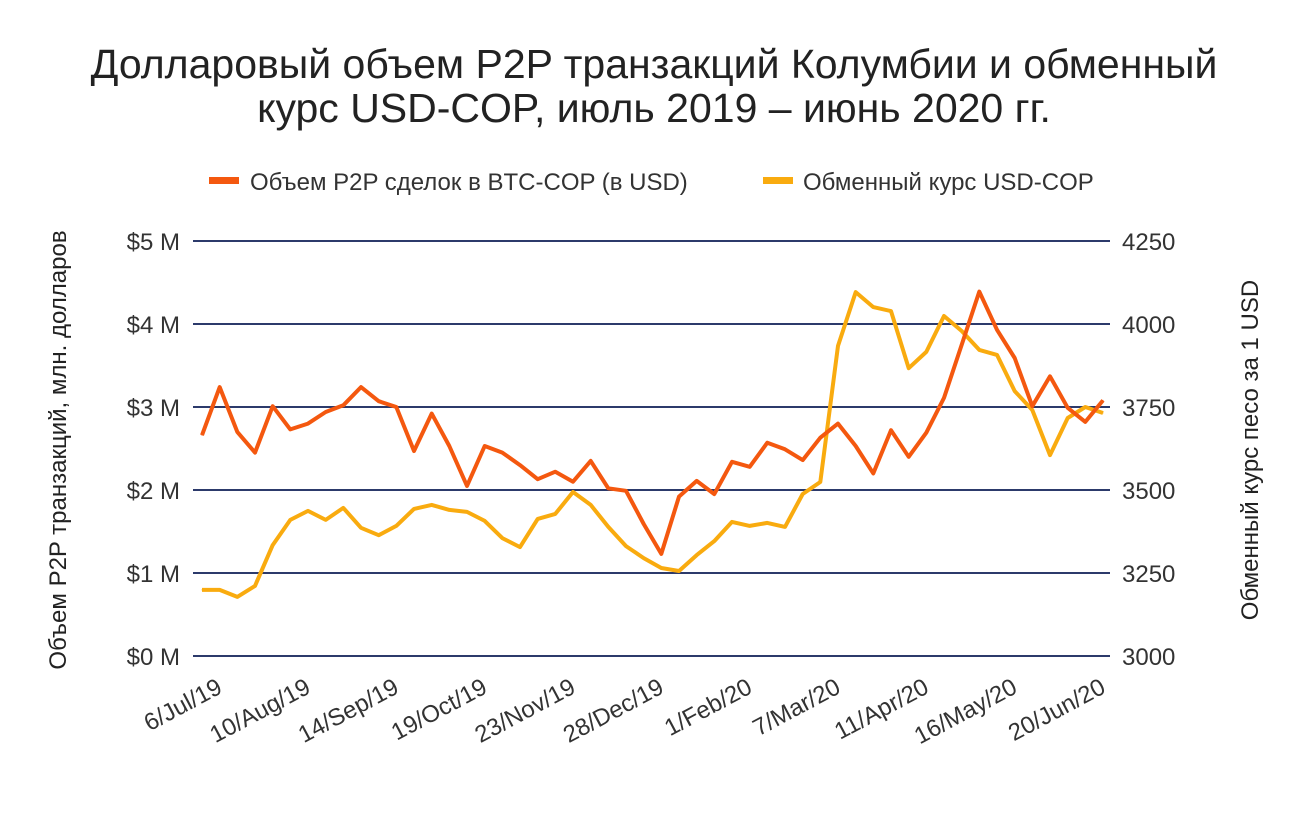 This screenshot has width=1308, height=813. I want to click on y-left-tick-label: $3 M, so click(153, 408).